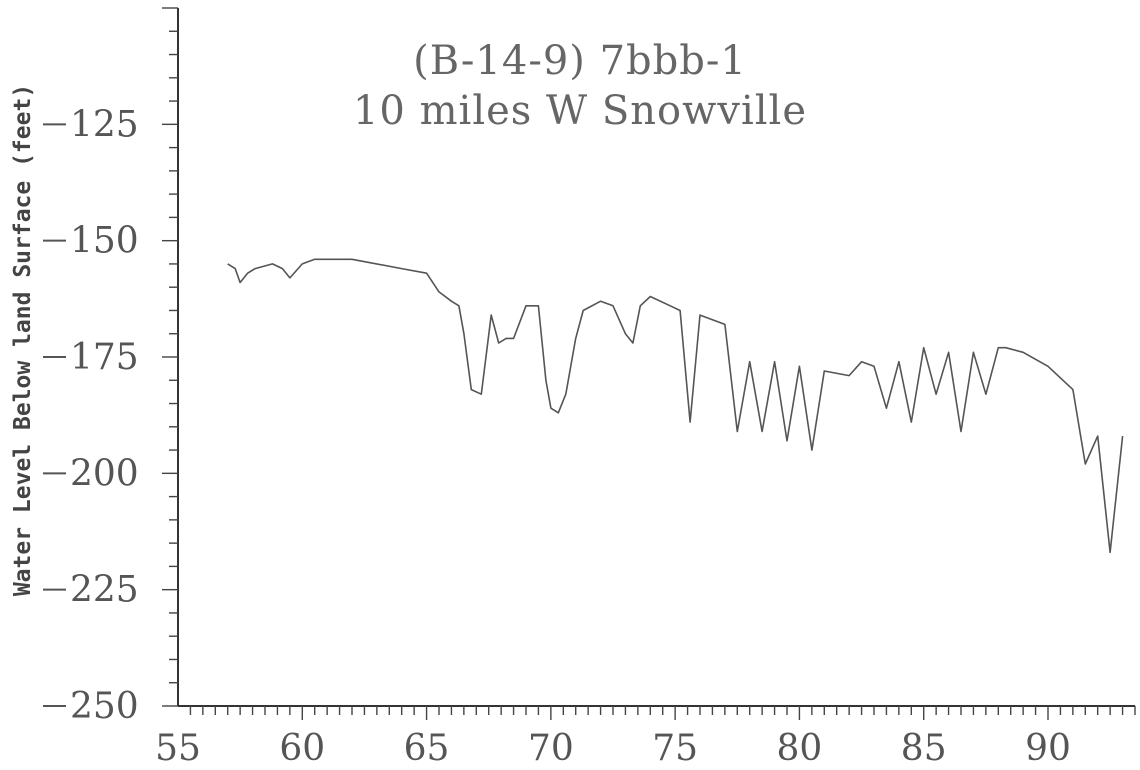 This screenshot has height=770, width=1140. What do you see at coordinates (104, 241) in the screenshot?
I see `y-tick-label: 150` at bounding box center [104, 241].